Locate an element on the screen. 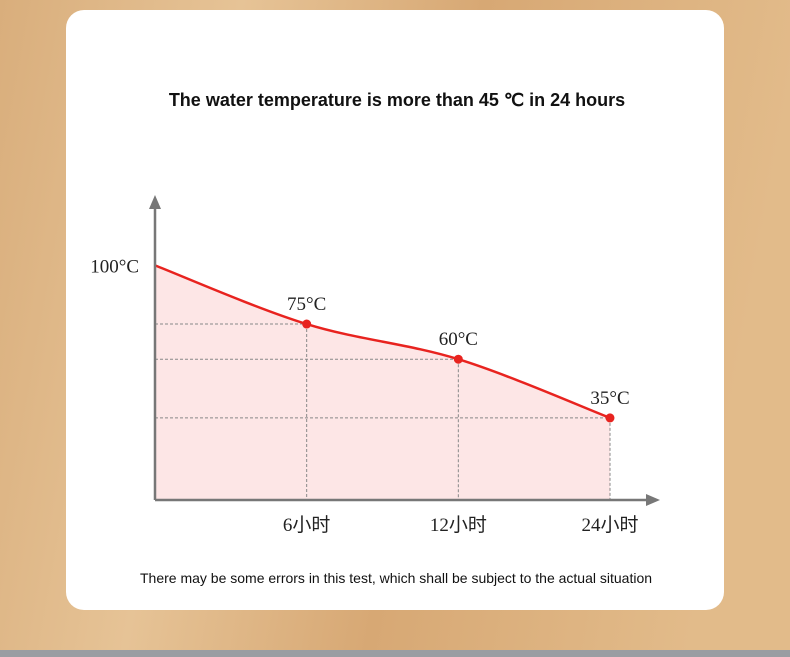  x-tick-label: 24小时 is located at coordinates (609, 525).